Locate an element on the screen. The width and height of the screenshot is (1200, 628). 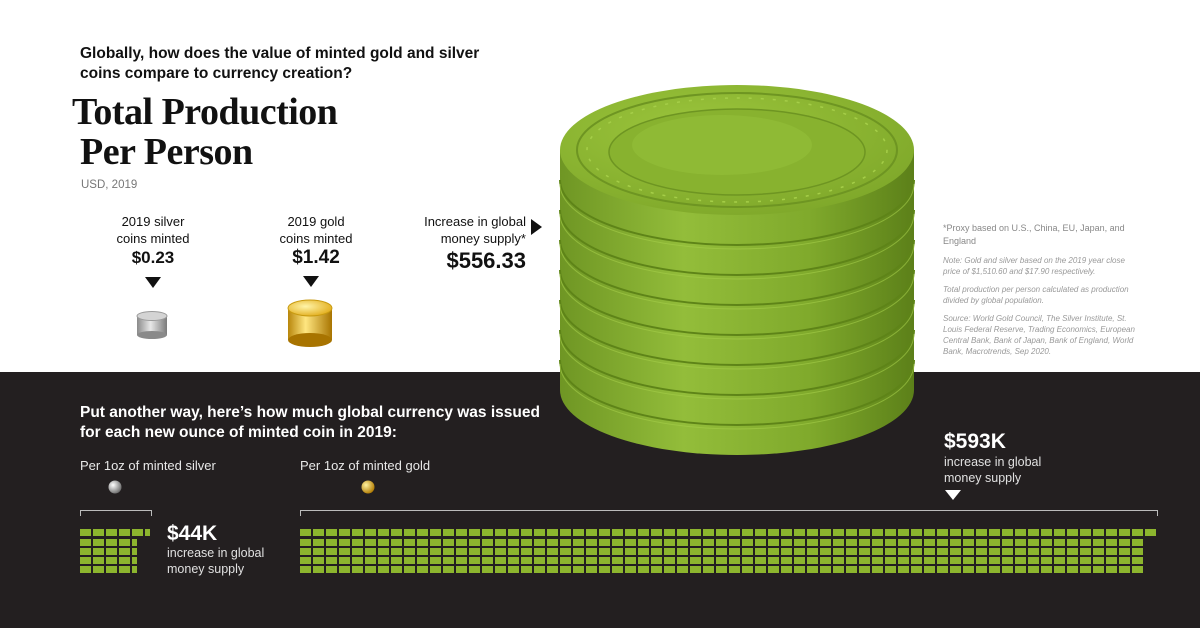
silver-coin-icon is located at coordinates (152, 325).